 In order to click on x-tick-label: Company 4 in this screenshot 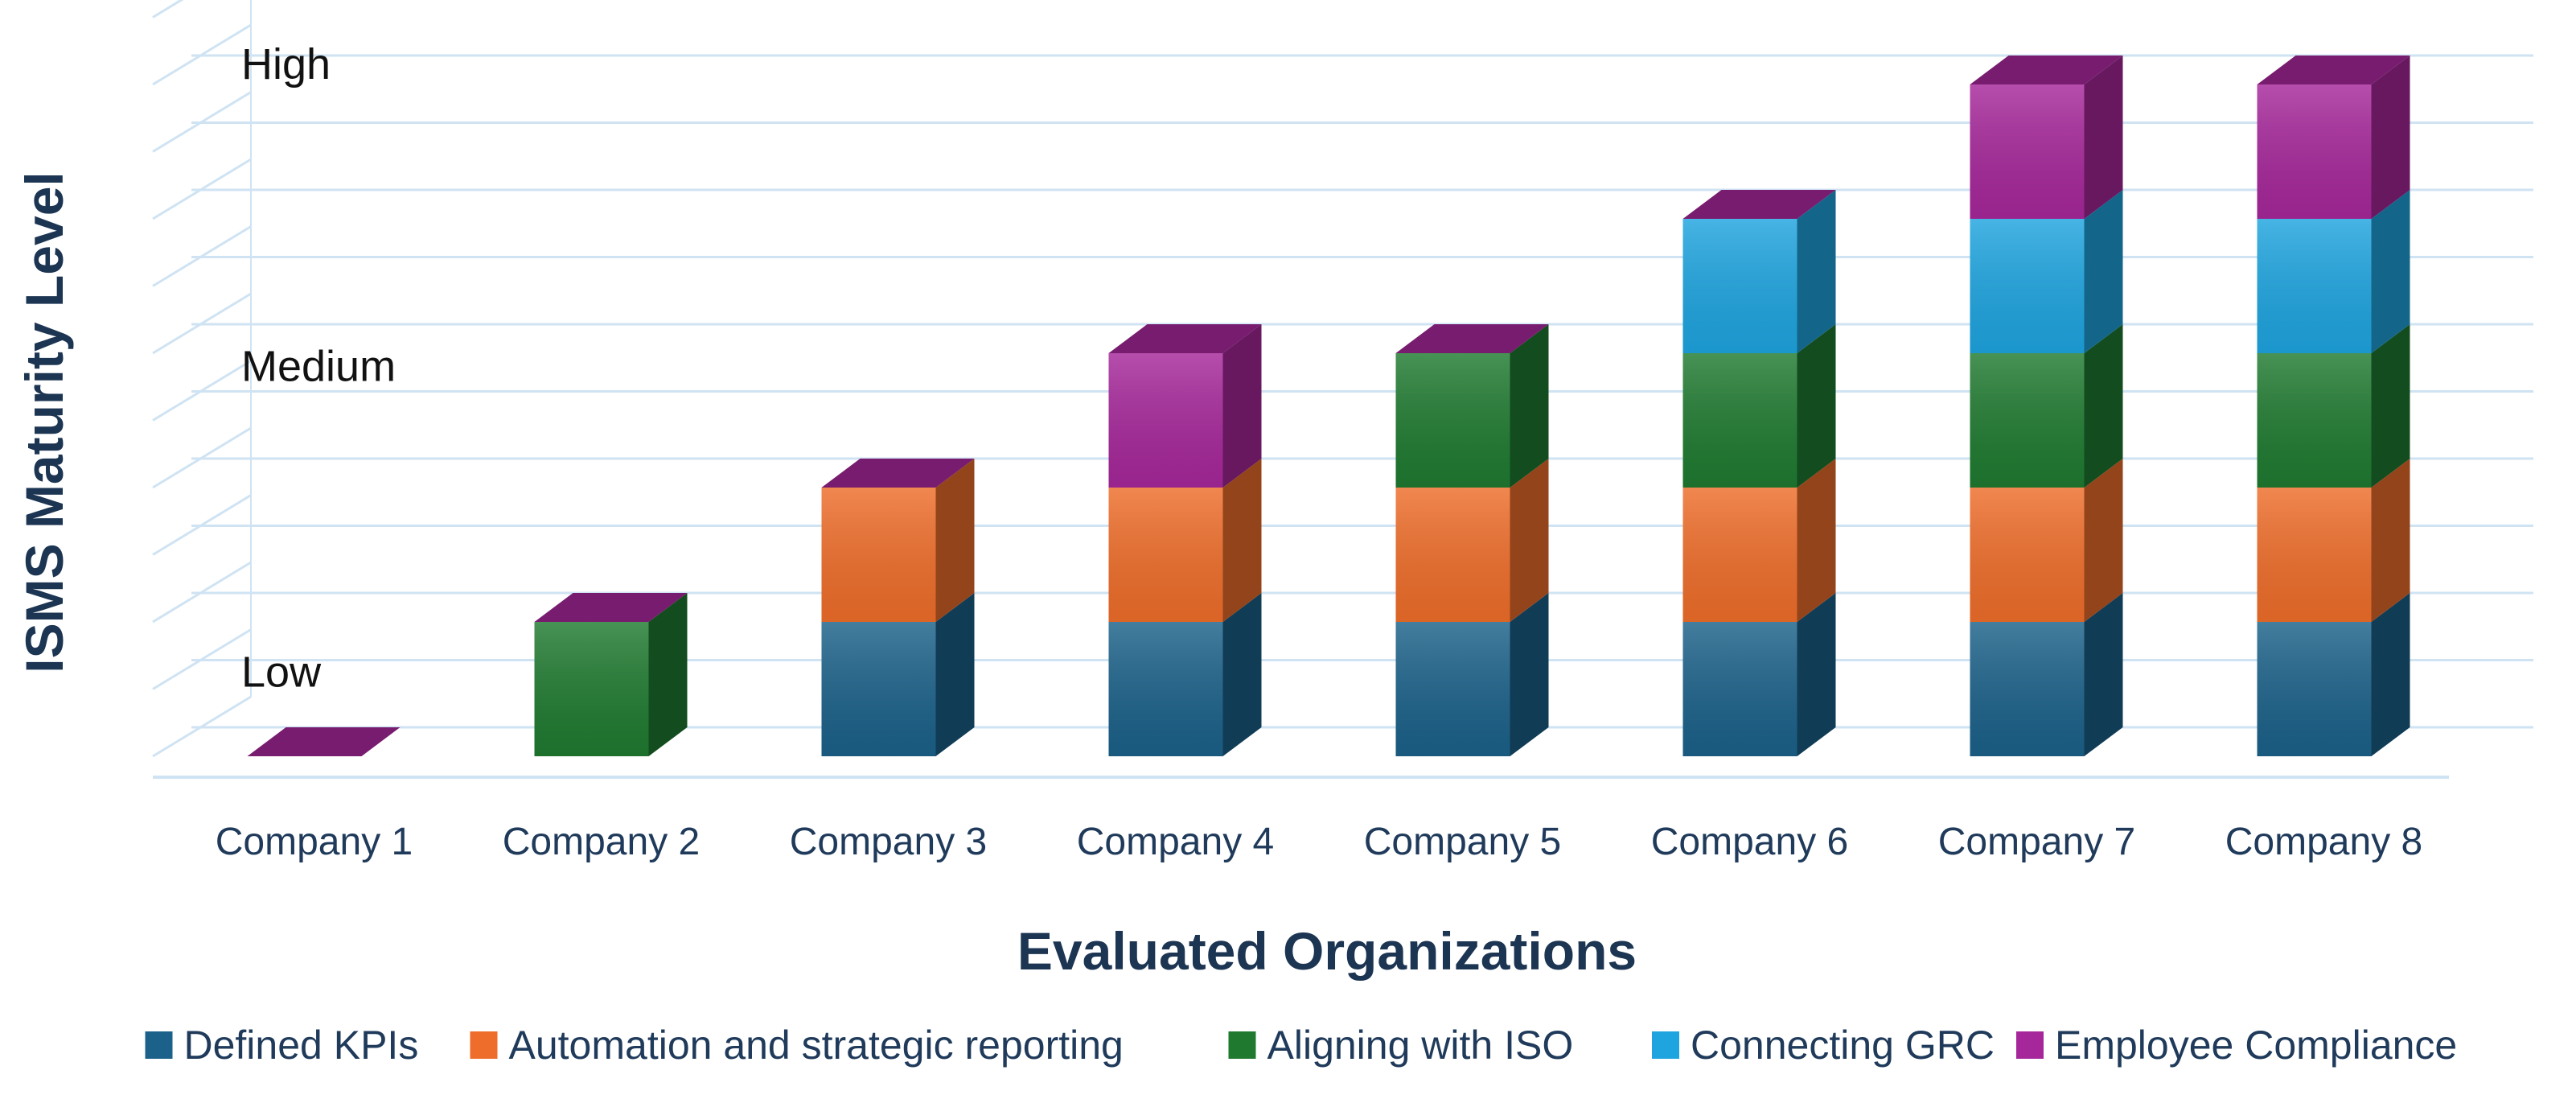, I will do `click(1175, 842)`.